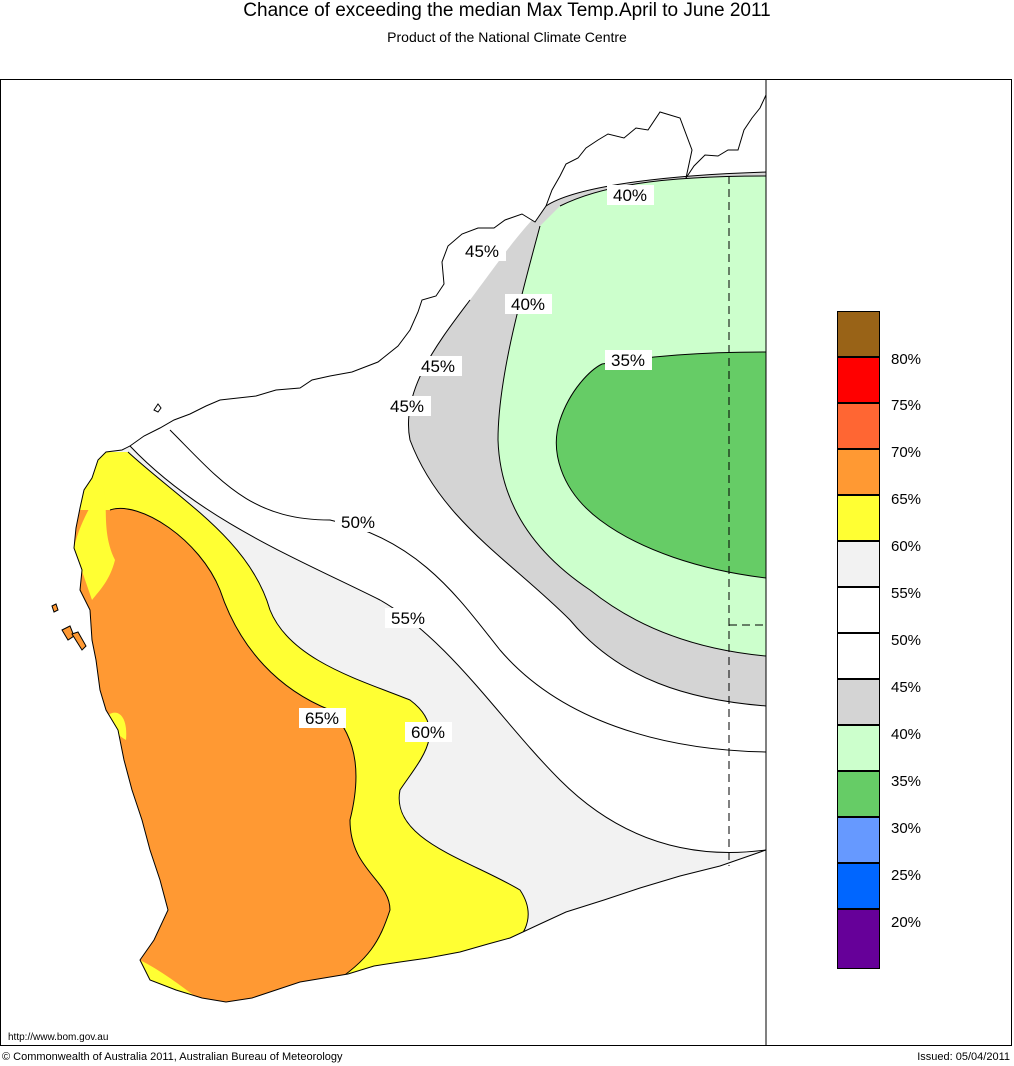 This screenshot has height=1066, width=1014. I want to click on legend-label: 60%, so click(906, 546).